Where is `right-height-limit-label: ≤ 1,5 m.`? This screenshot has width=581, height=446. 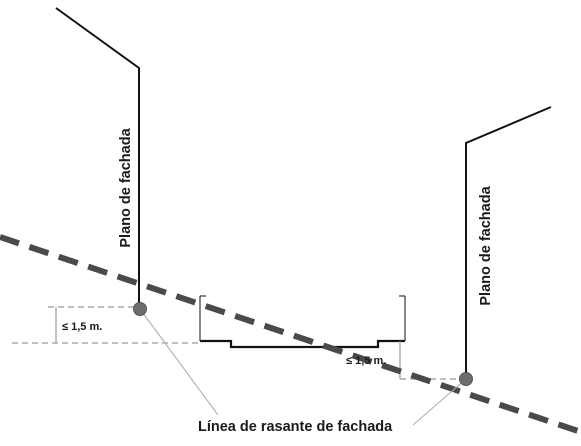 right-height-limit-label: ≤ 1,5 m. is located at coordinates (366, 361).